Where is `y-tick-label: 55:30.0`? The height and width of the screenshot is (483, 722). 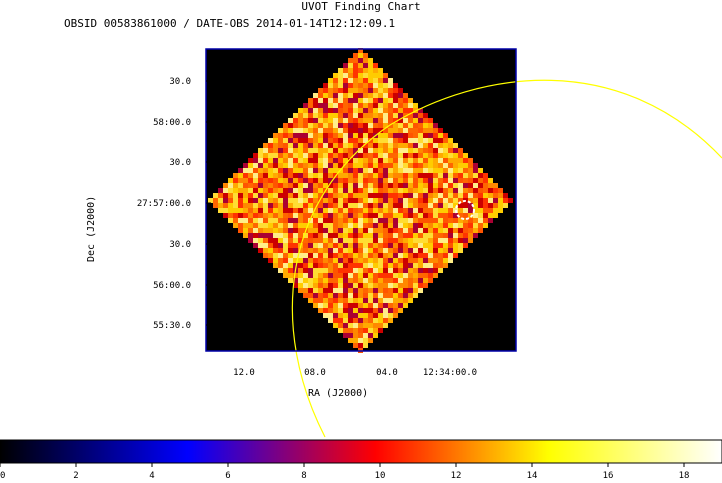 y-tick-label: 55:30.0 is located at coordinates (172, 326).